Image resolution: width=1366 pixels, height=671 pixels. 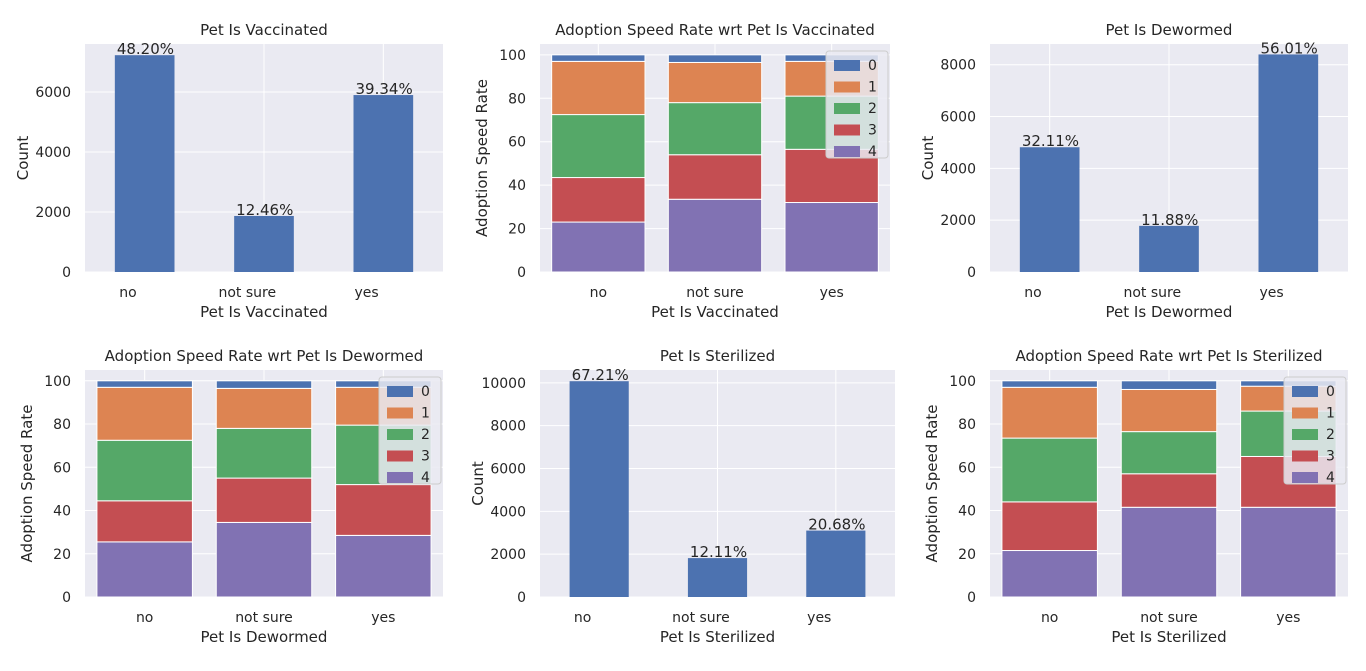 I want to click on bar-data-label: 56.01%, so click(x=1289, y=48).